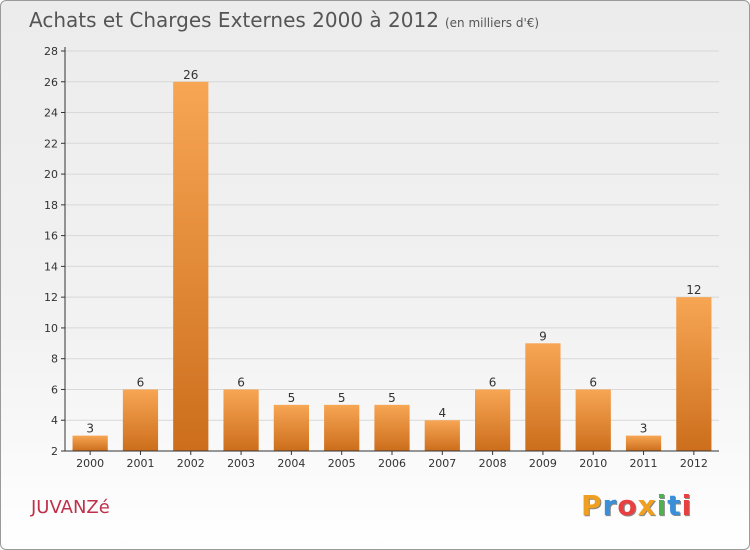  What do you see at coordinates (694, 463) in the screenshot?
I see `x-tick-label: 2012` at bounding box center [694, 463].